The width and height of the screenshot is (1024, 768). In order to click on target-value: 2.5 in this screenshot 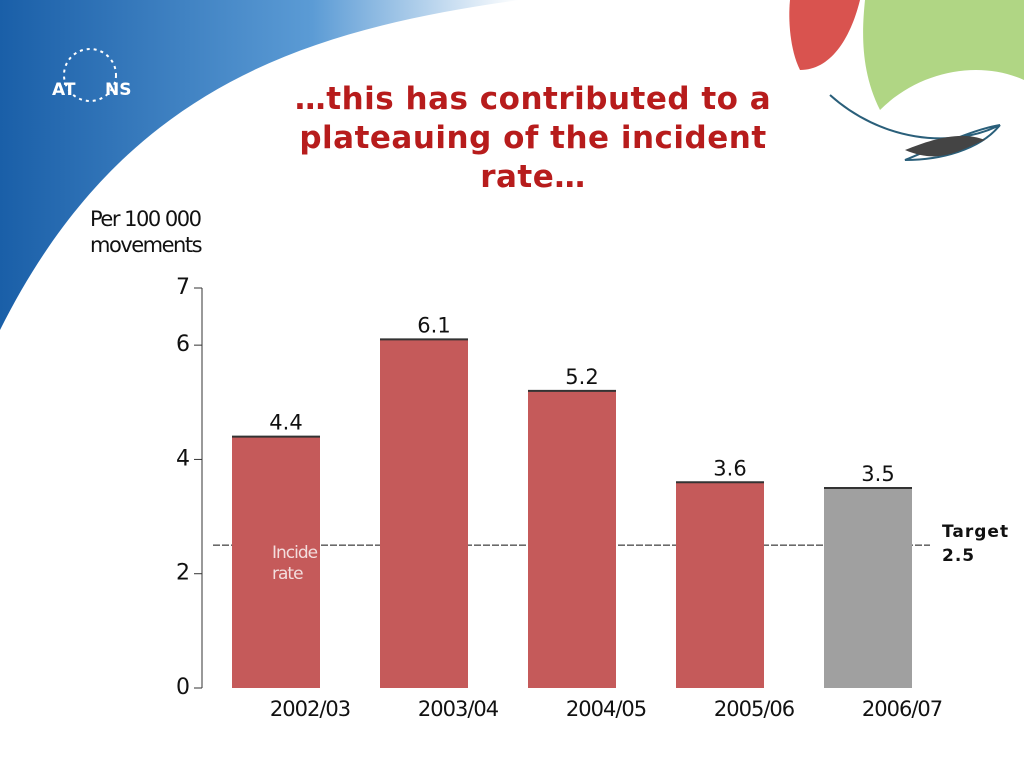, I will do `click(958, 556)`.